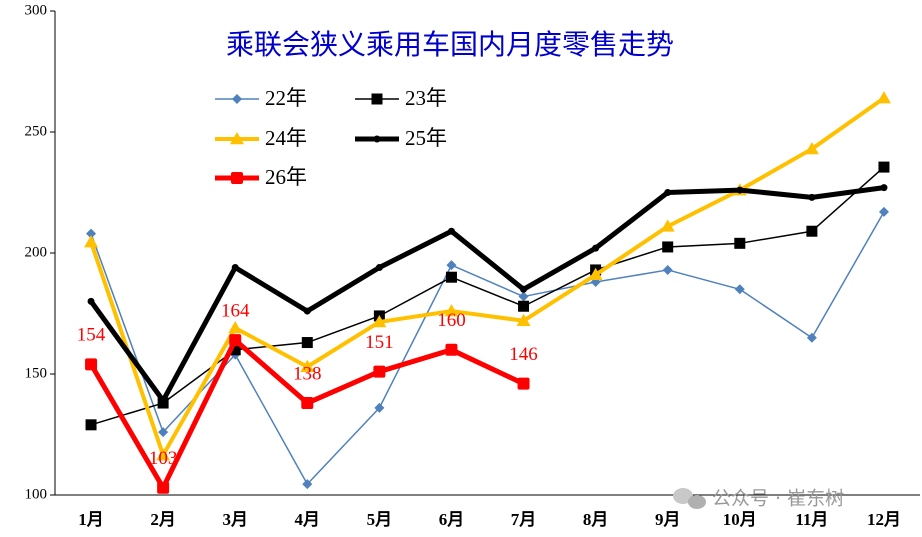 The height and width of the screenshot is (537, 922). Describe the element at coordinates (36, 494) in the screenshot. I see `y-tick-label: 100` at that location.